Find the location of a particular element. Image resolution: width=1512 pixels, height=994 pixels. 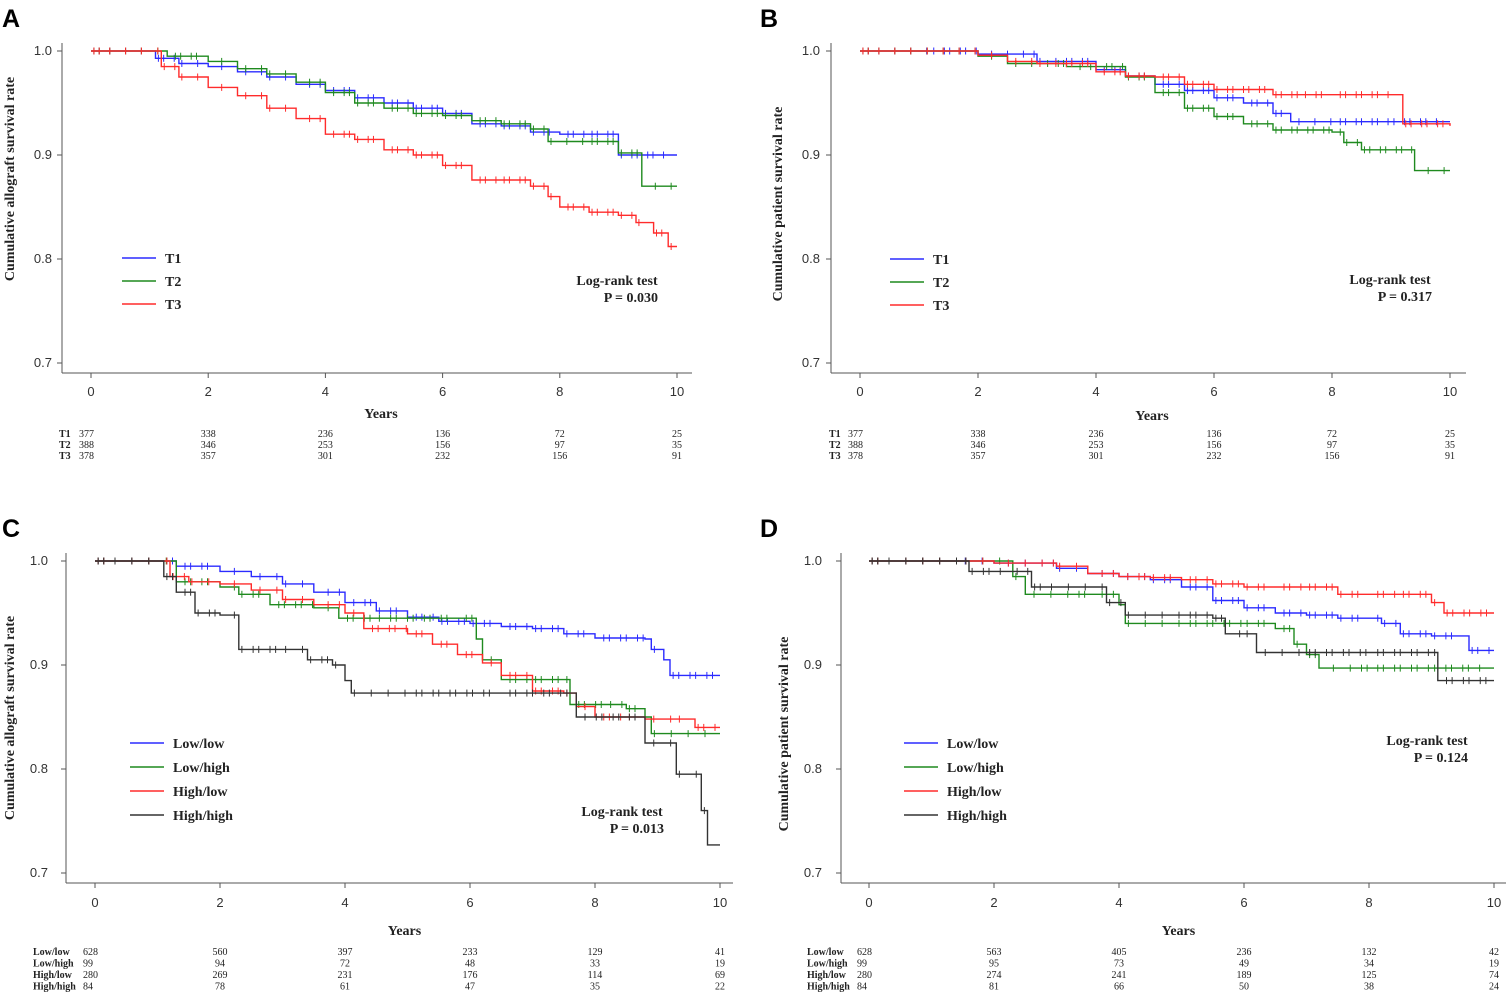

risk-value: 280 is located at coordinates (90, 975).